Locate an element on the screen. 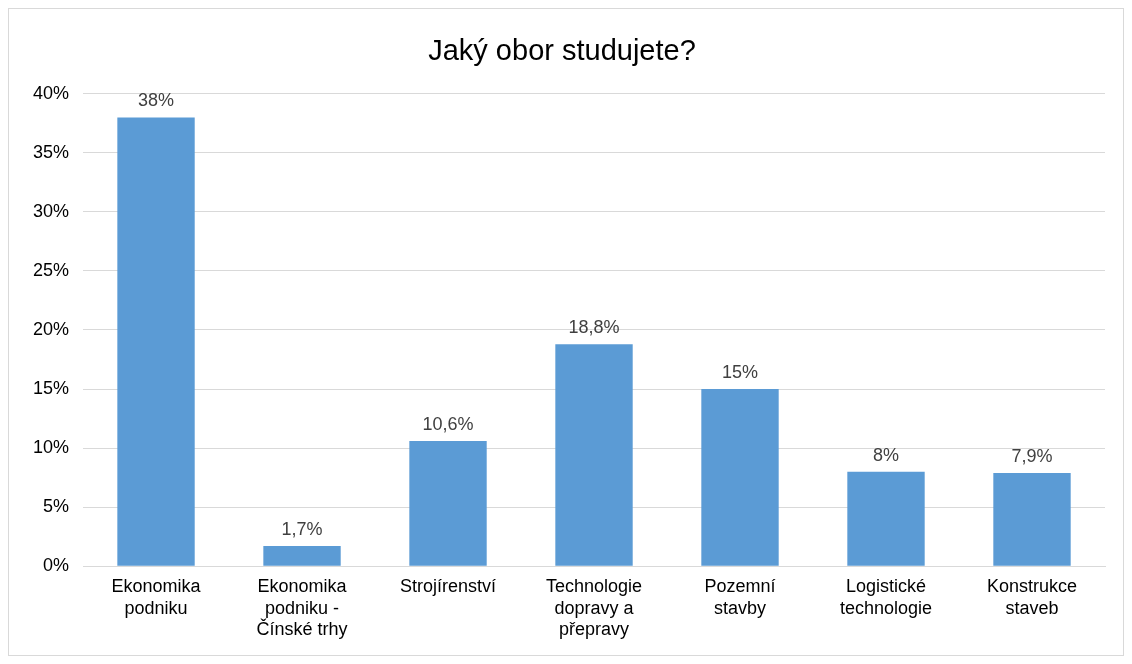 This screenshot has width=1132, height=664. data-label: 18,8% is located at coordinates (594, 327).